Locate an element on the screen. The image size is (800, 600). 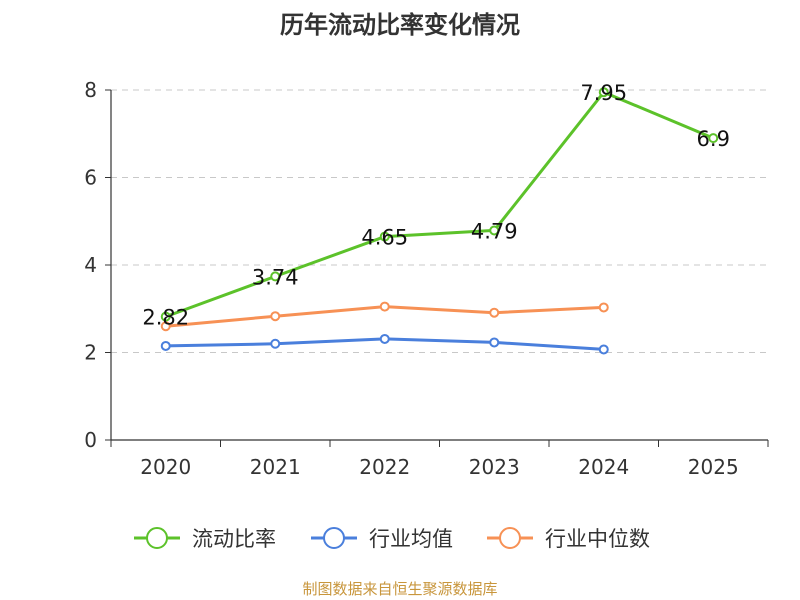
legend-marker-ratio is located at coordinates (157, 538).